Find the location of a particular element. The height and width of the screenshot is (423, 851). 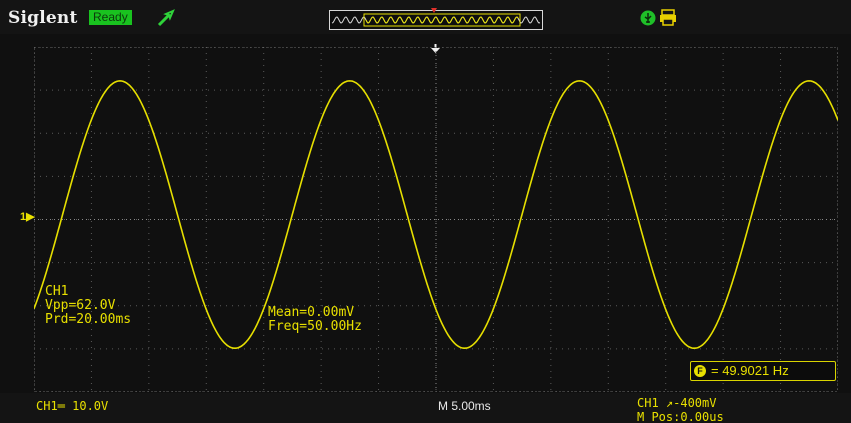

trigger-position-marker is located at coordinates (434, 10).